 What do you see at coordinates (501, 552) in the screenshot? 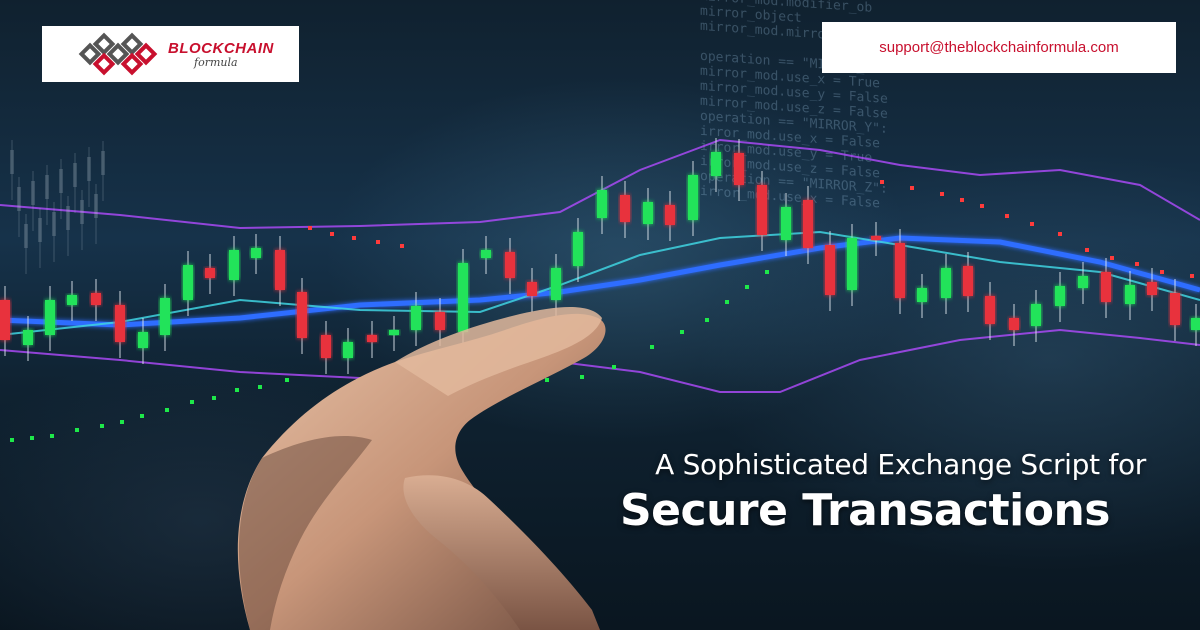
I see `hand-thumb` at bounding box center [501, 552].